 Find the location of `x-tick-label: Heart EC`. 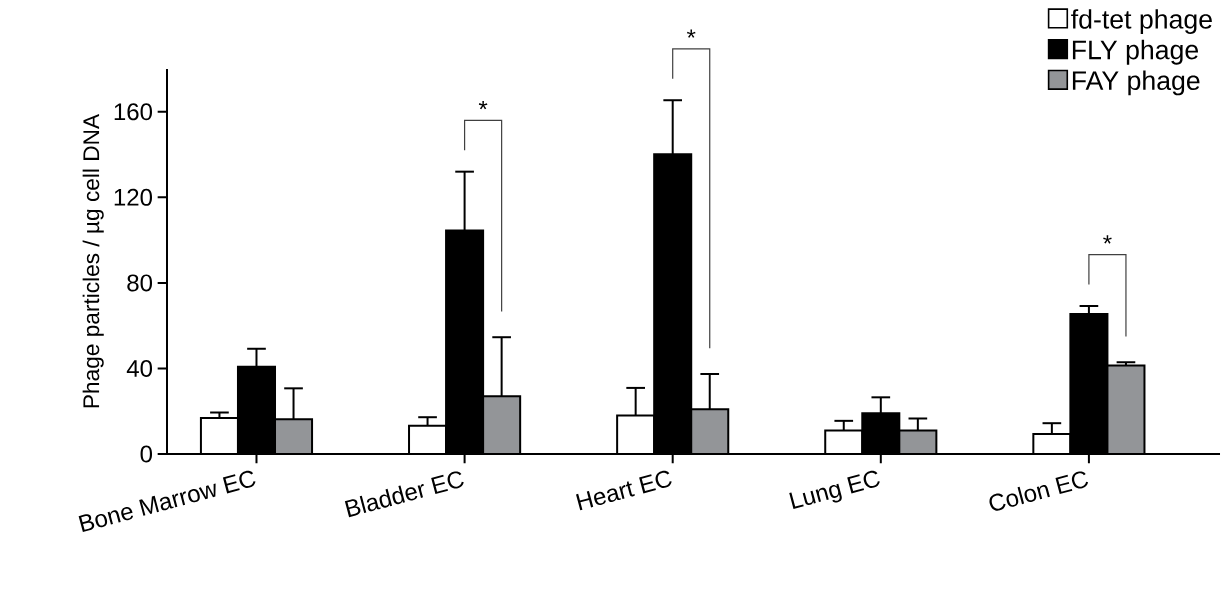

x-tick-label: Heart EC is located at coordinates (624, 490).